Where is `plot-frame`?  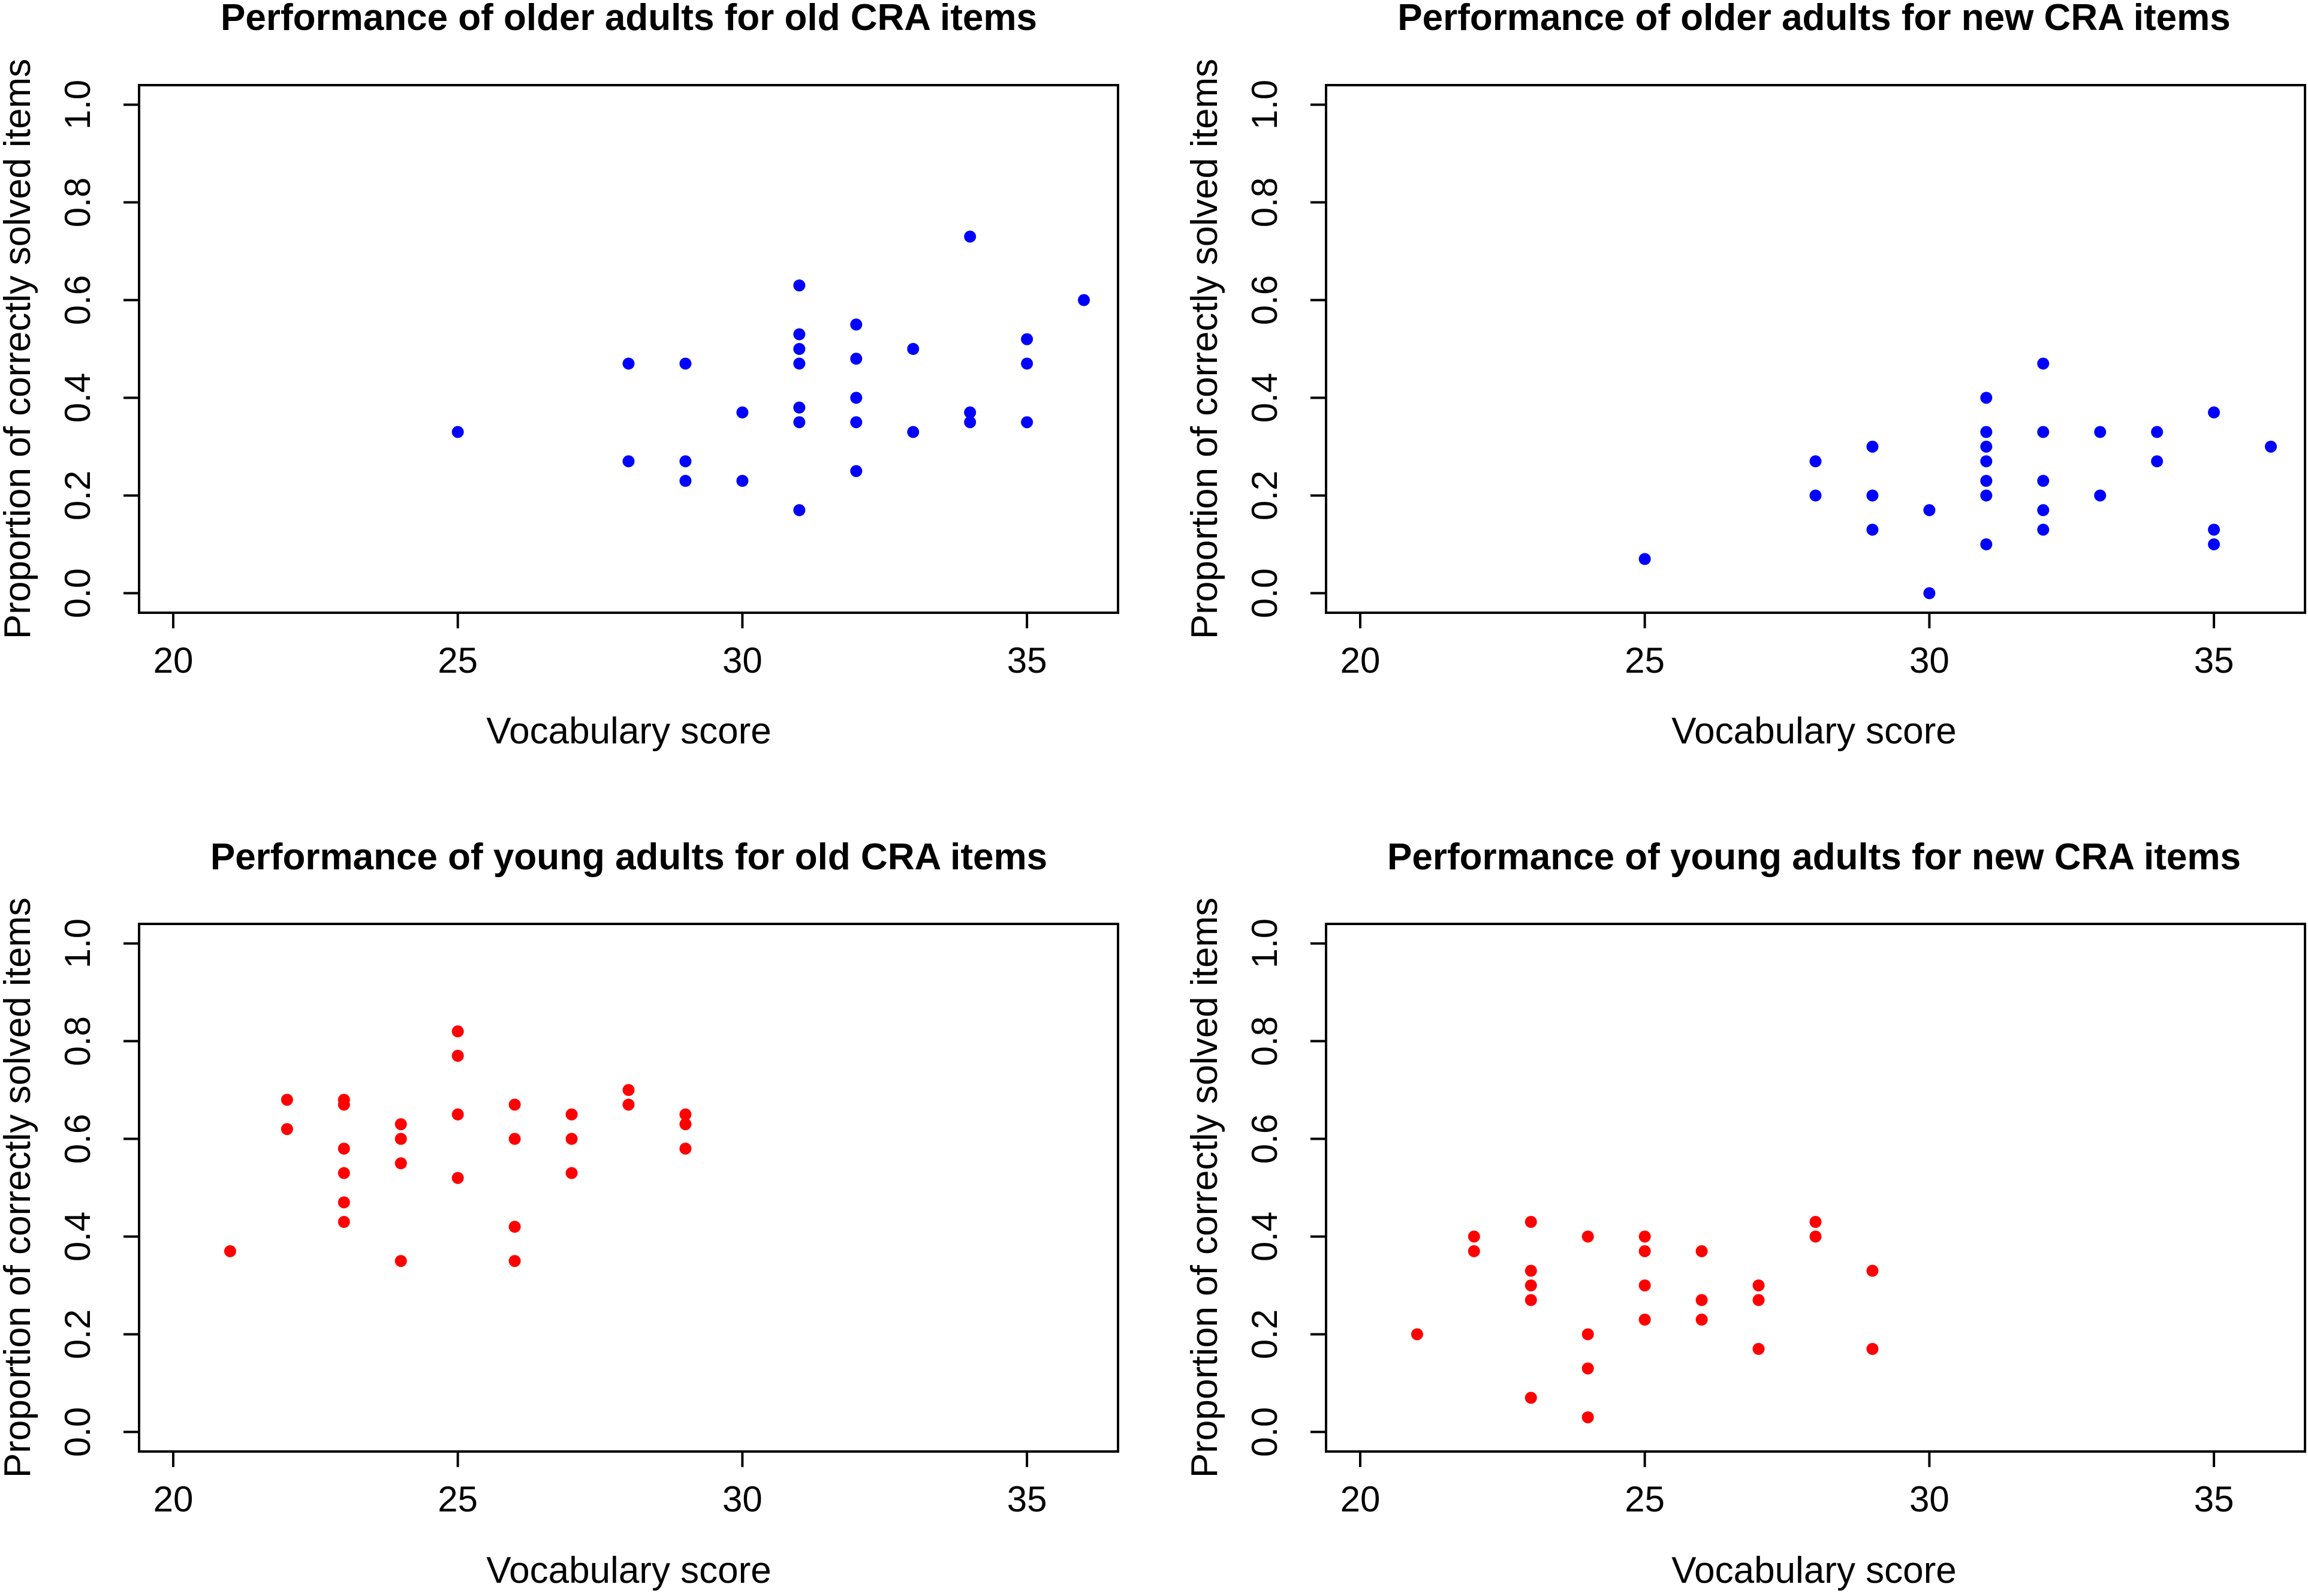
plot-frame is located at coordinates (1815, 349).